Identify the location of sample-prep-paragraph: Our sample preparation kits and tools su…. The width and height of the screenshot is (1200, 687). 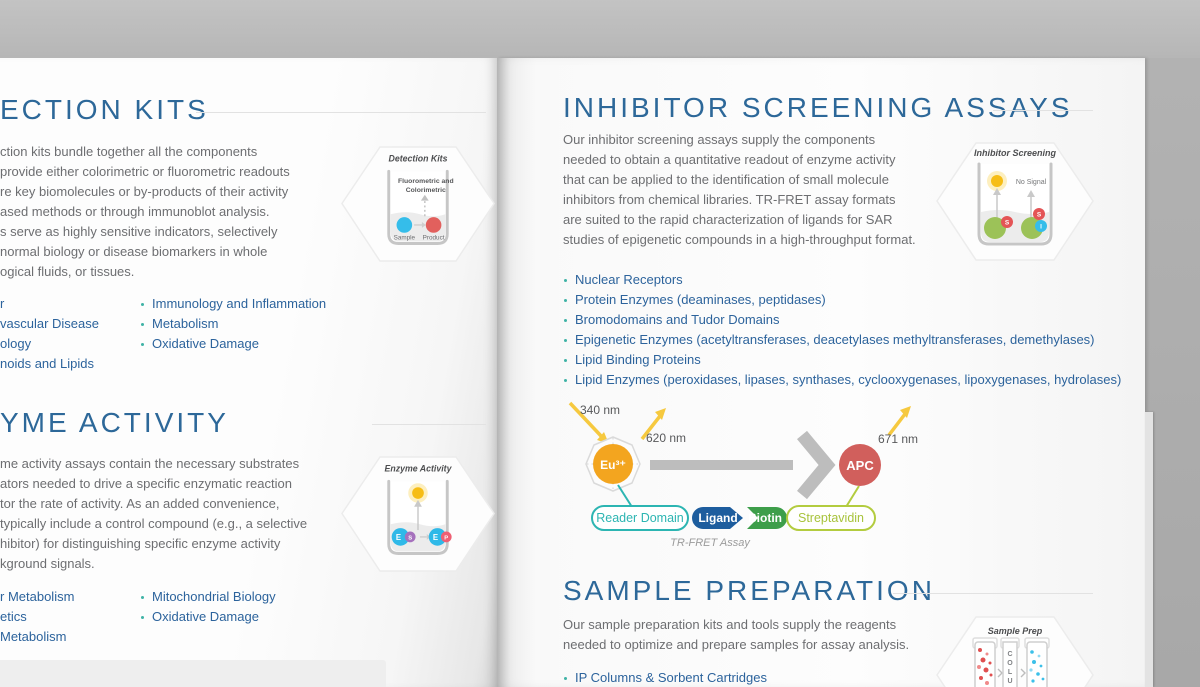
(736, 635).